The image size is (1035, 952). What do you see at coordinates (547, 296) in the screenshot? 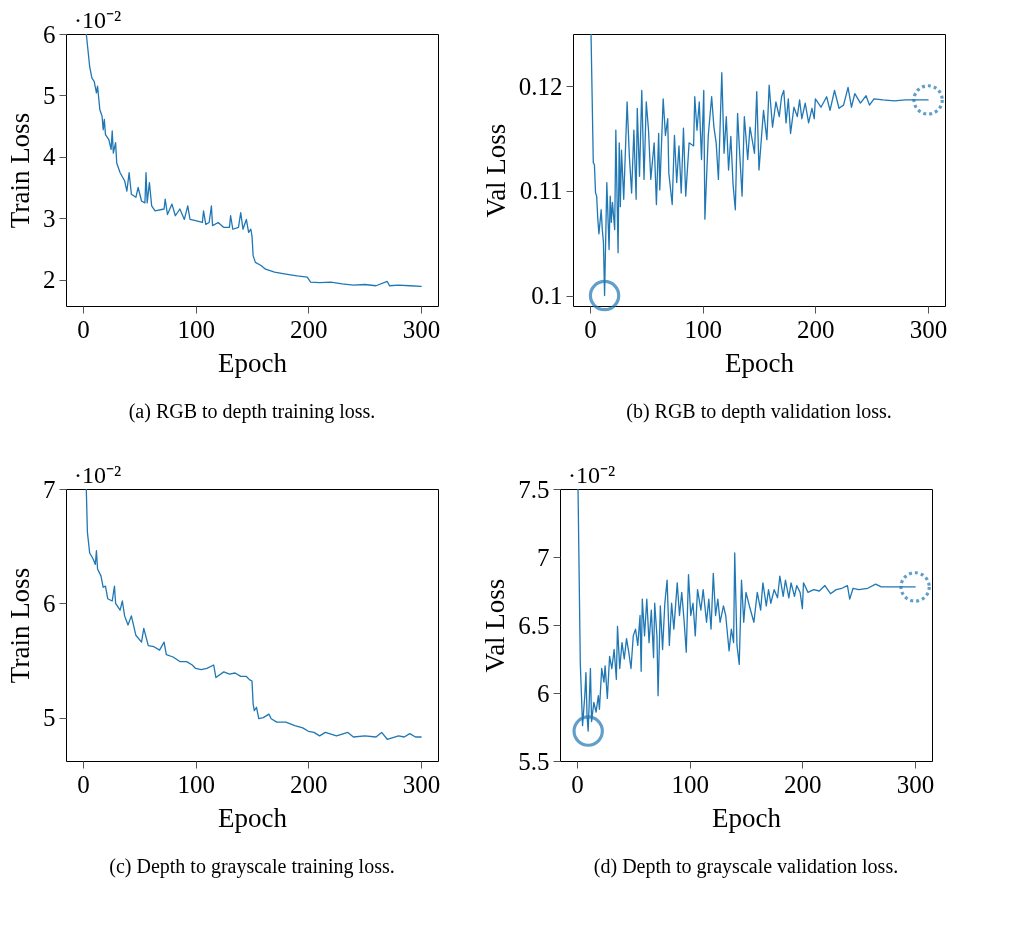
I see `y-tick-label: 0.1` at bounding box center [547, 296].